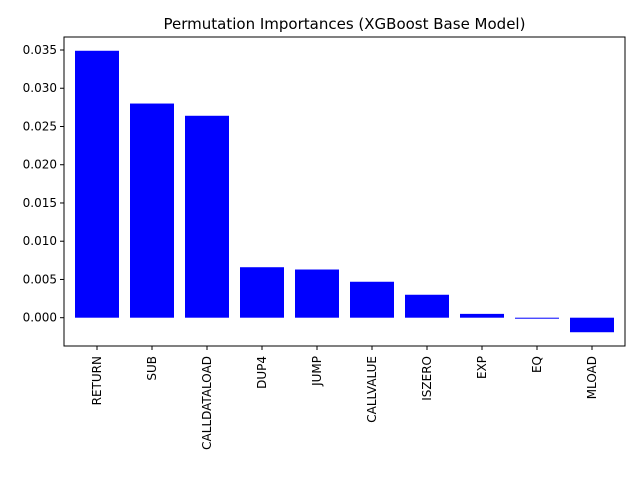 Image resolution: width=640 pixels, height=484 pixels. I want to click on x-tick-label-callvalue: CALLVALUE, so click(372, 389).